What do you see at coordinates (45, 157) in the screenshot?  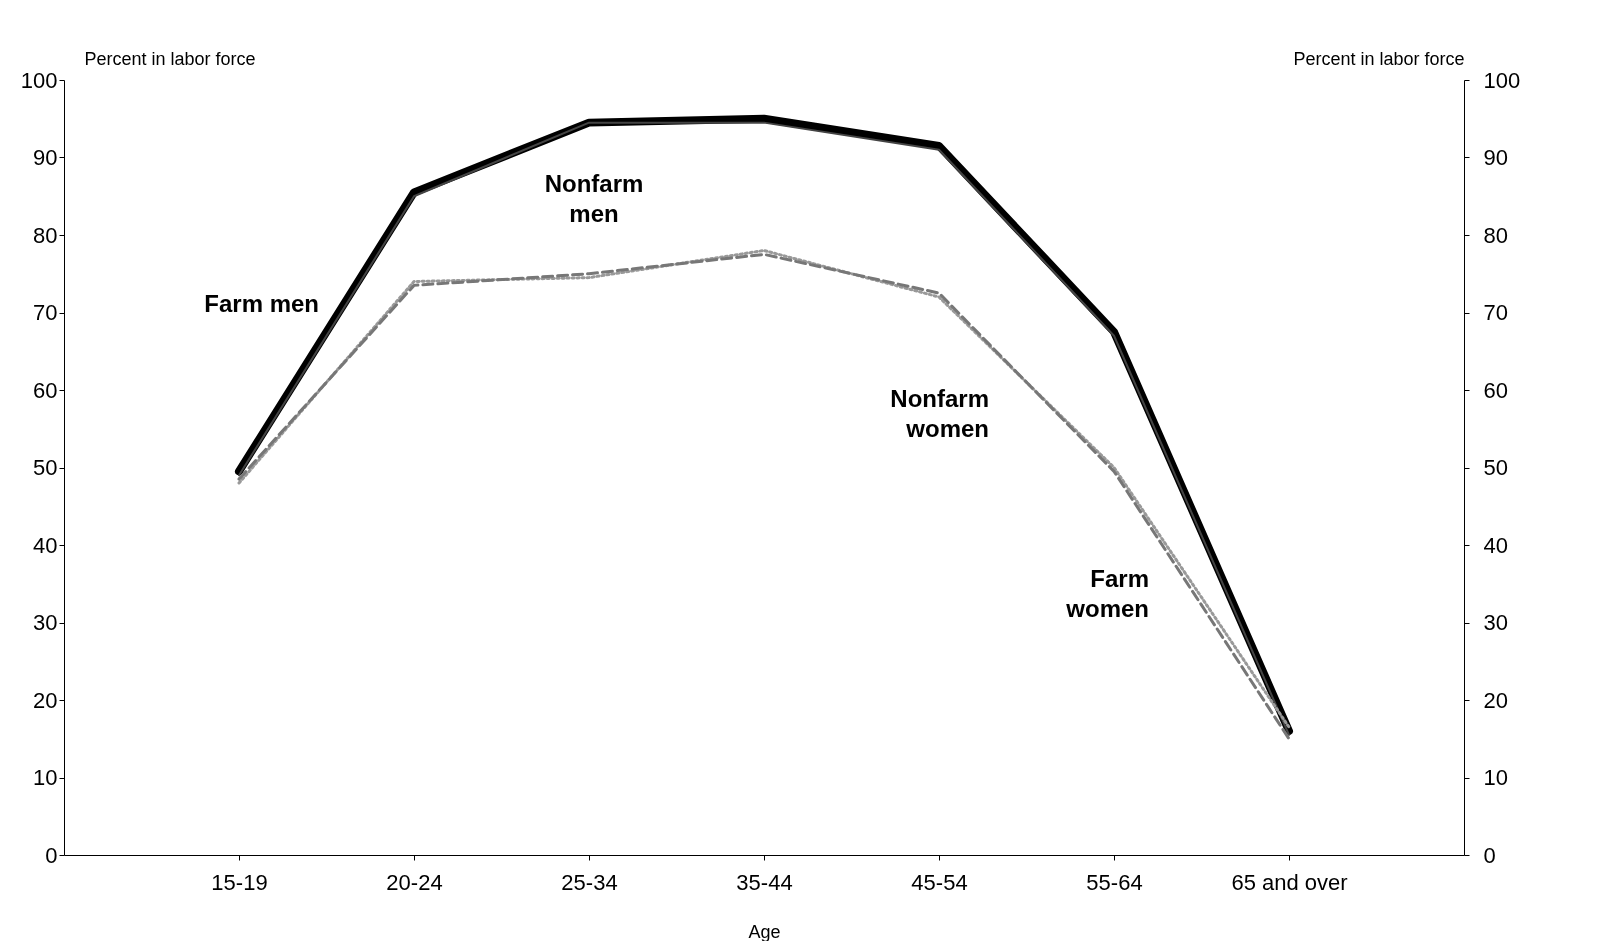 I see `y-tick-label: 90` at bounding box center [45, 157].